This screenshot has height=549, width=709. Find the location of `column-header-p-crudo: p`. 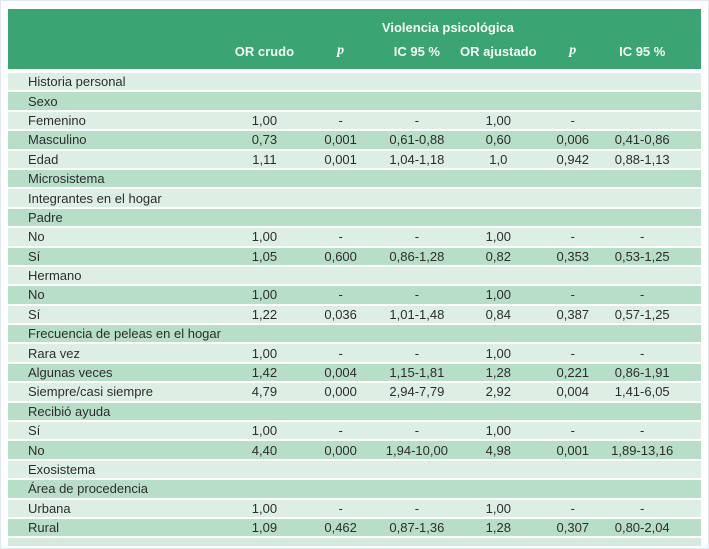

column-header-p-crudo: p is located at coordinates (340, 54).